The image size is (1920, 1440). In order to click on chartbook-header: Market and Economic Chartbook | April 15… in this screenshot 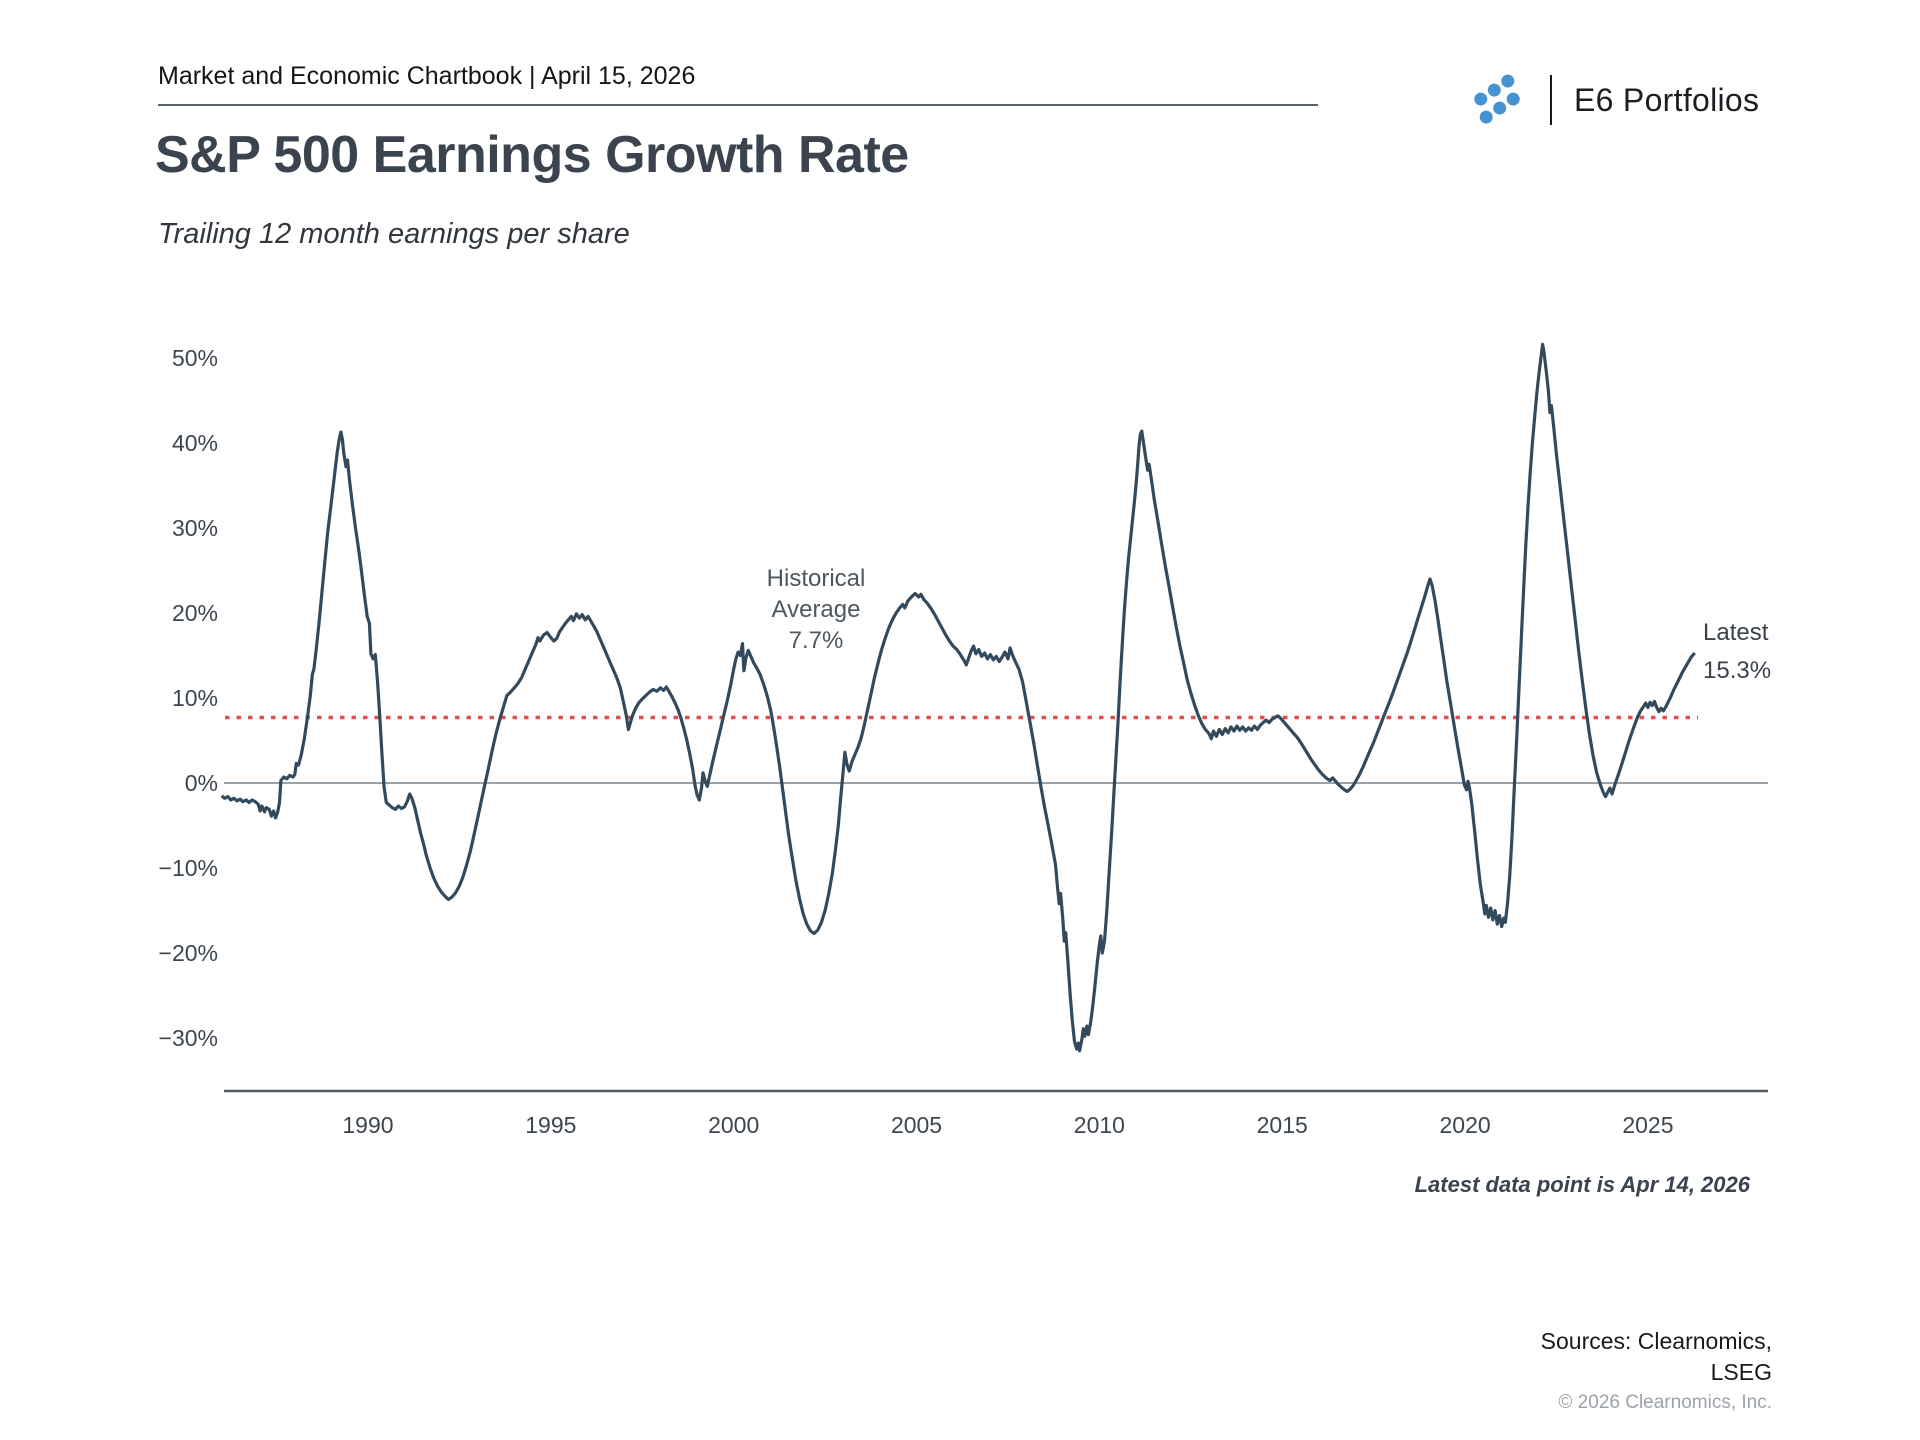, I will do `click(427, 76)`.